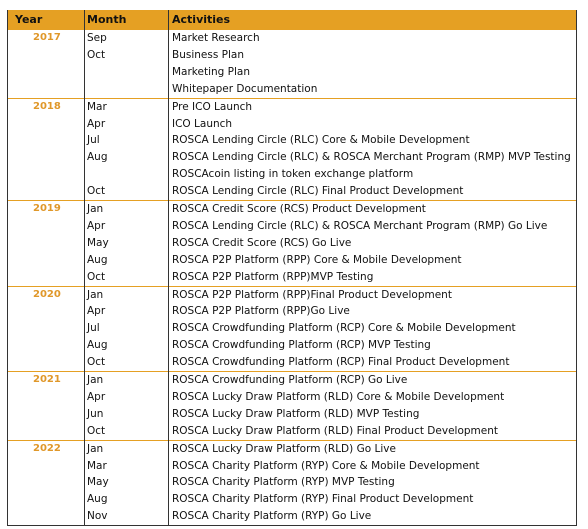 The image size is (588, 529). Describe the element at coordinates (47, 379) in the screenshot. I see `year-cell: 2021` at that location.